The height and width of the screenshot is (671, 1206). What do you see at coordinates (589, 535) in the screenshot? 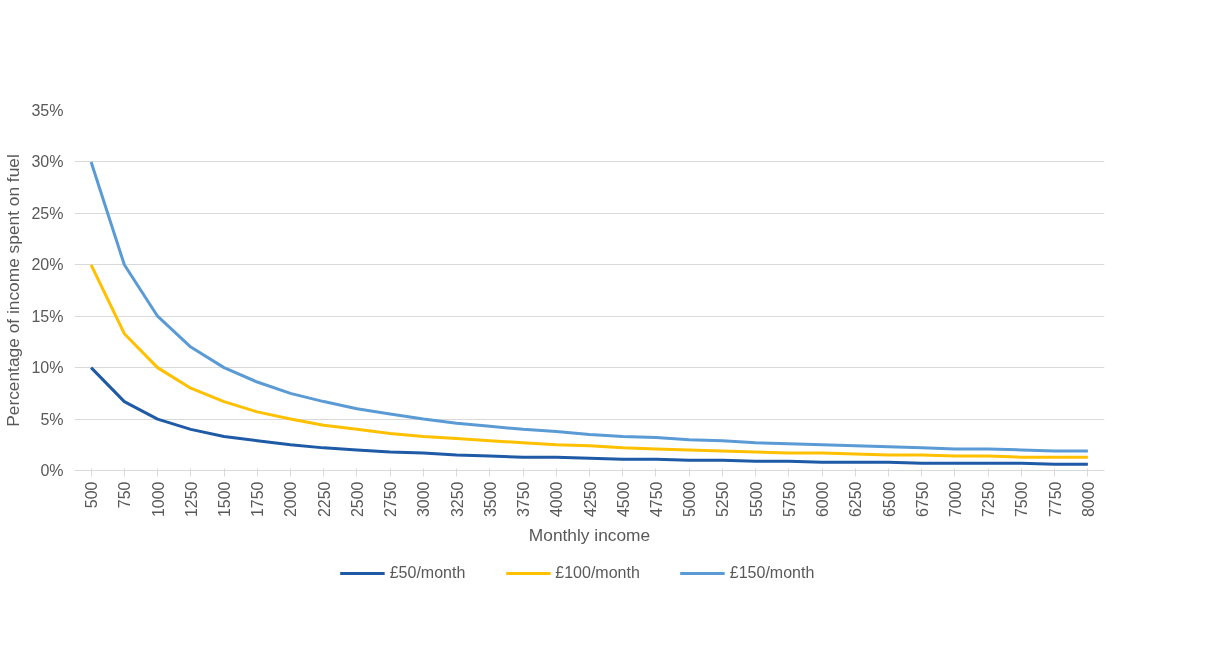
I see `x-axis-title: Monthly income` at bounding box center [589, 535].